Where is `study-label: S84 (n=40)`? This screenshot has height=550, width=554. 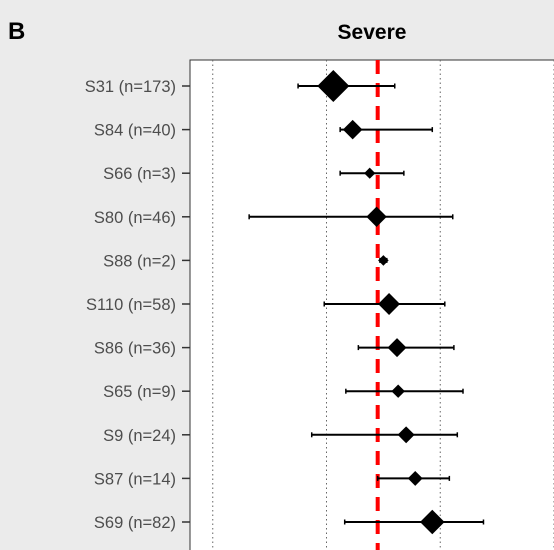
study-label: S84 (n=40) is located at coordinates (135, 131).